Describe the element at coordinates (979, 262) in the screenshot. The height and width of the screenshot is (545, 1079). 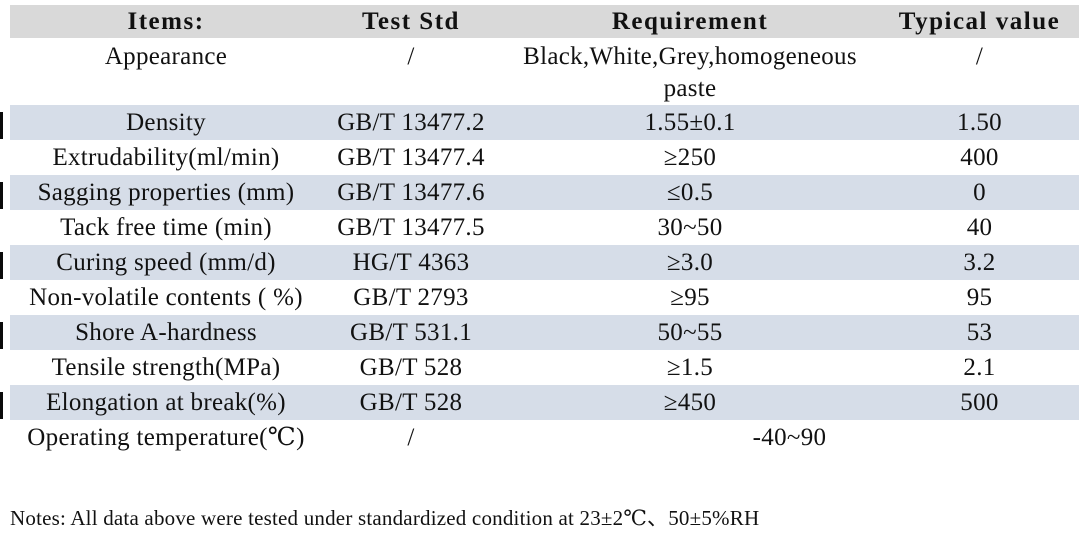
I see `cell-typical-value: 3.2` at that location.